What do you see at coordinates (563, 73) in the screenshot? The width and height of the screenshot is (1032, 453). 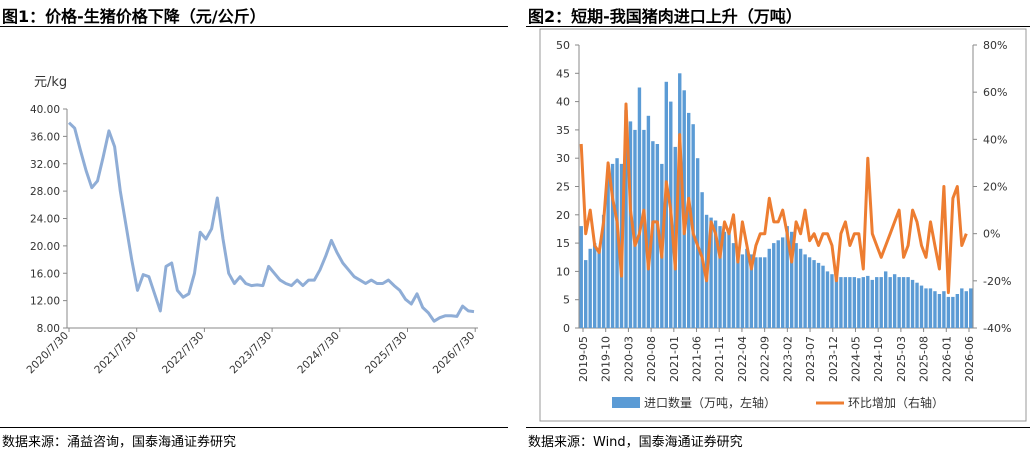 I see `left-tick-label: 45` at bounding box center [563, 73].